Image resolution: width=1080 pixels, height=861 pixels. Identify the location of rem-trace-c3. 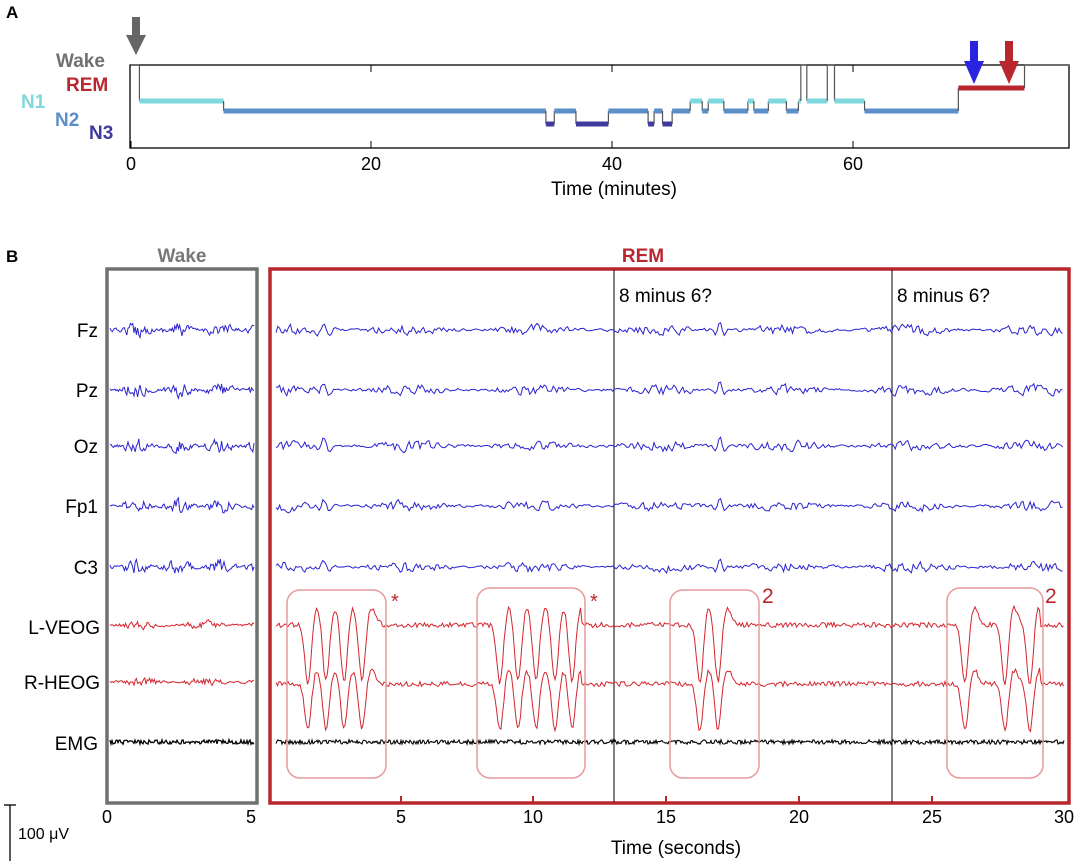
(669, 566).